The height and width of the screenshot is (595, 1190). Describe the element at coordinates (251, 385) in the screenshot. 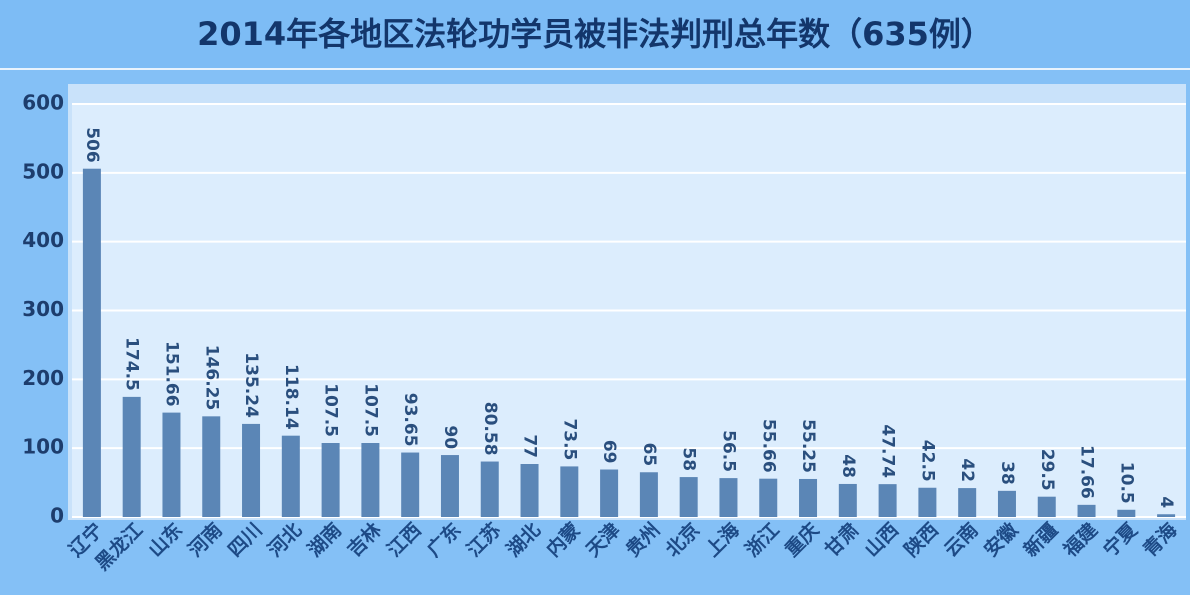

I see `value-label: 135.24` at that location.